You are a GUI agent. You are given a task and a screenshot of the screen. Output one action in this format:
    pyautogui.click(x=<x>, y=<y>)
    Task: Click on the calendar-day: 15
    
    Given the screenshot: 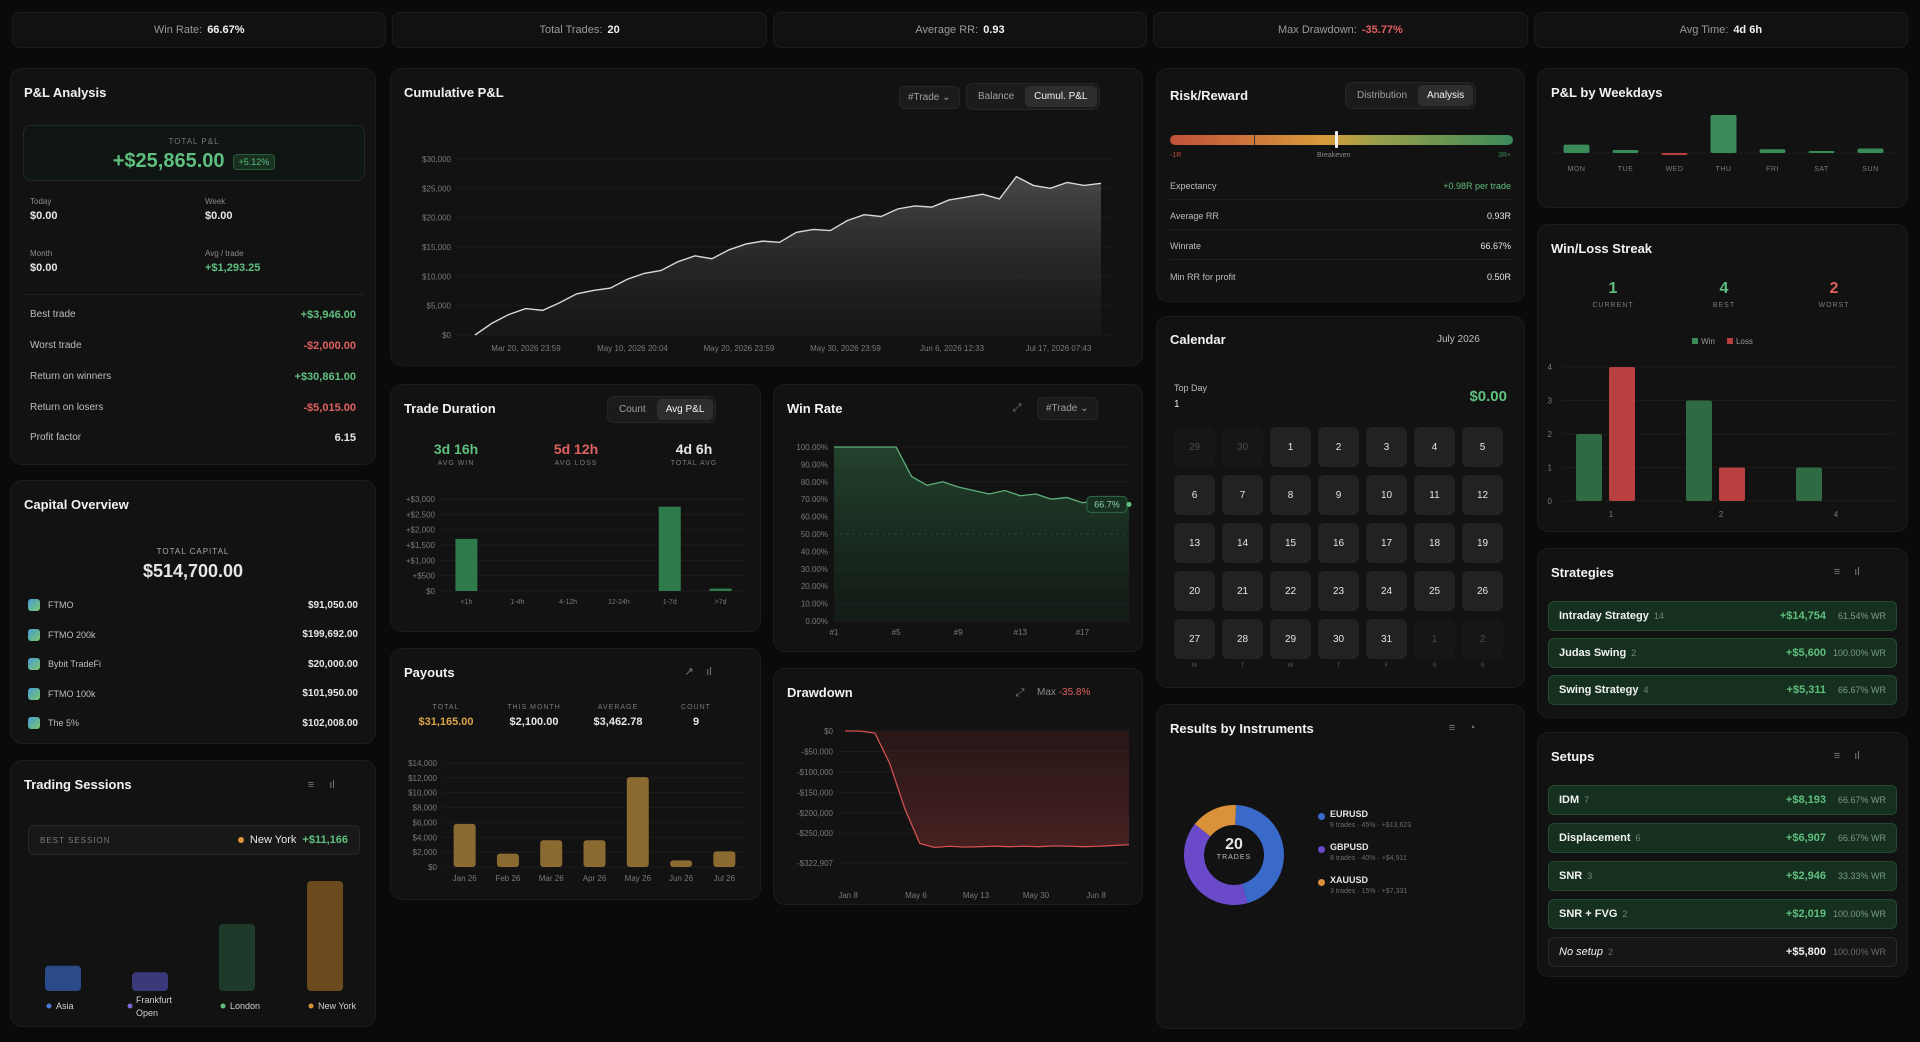 What is the action you would take?
    pyautogui.click(x=1290, y=543)
    